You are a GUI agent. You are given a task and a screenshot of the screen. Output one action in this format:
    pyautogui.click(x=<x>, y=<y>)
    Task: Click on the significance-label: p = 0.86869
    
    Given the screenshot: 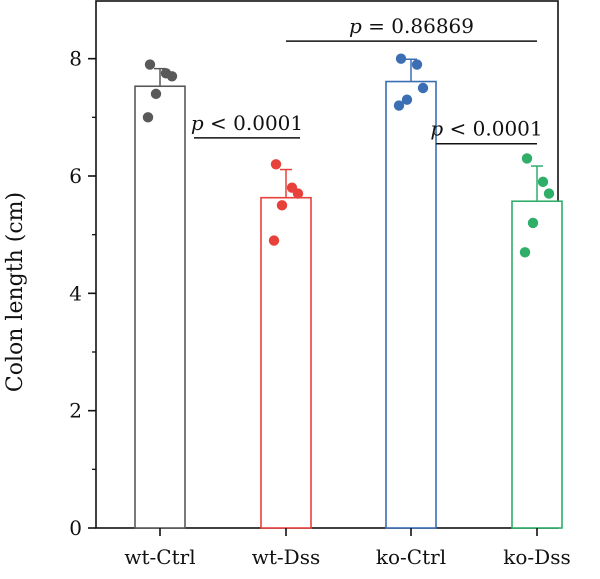 What is the action you would take?
    pyautogui.click(x=411, y=26)
    